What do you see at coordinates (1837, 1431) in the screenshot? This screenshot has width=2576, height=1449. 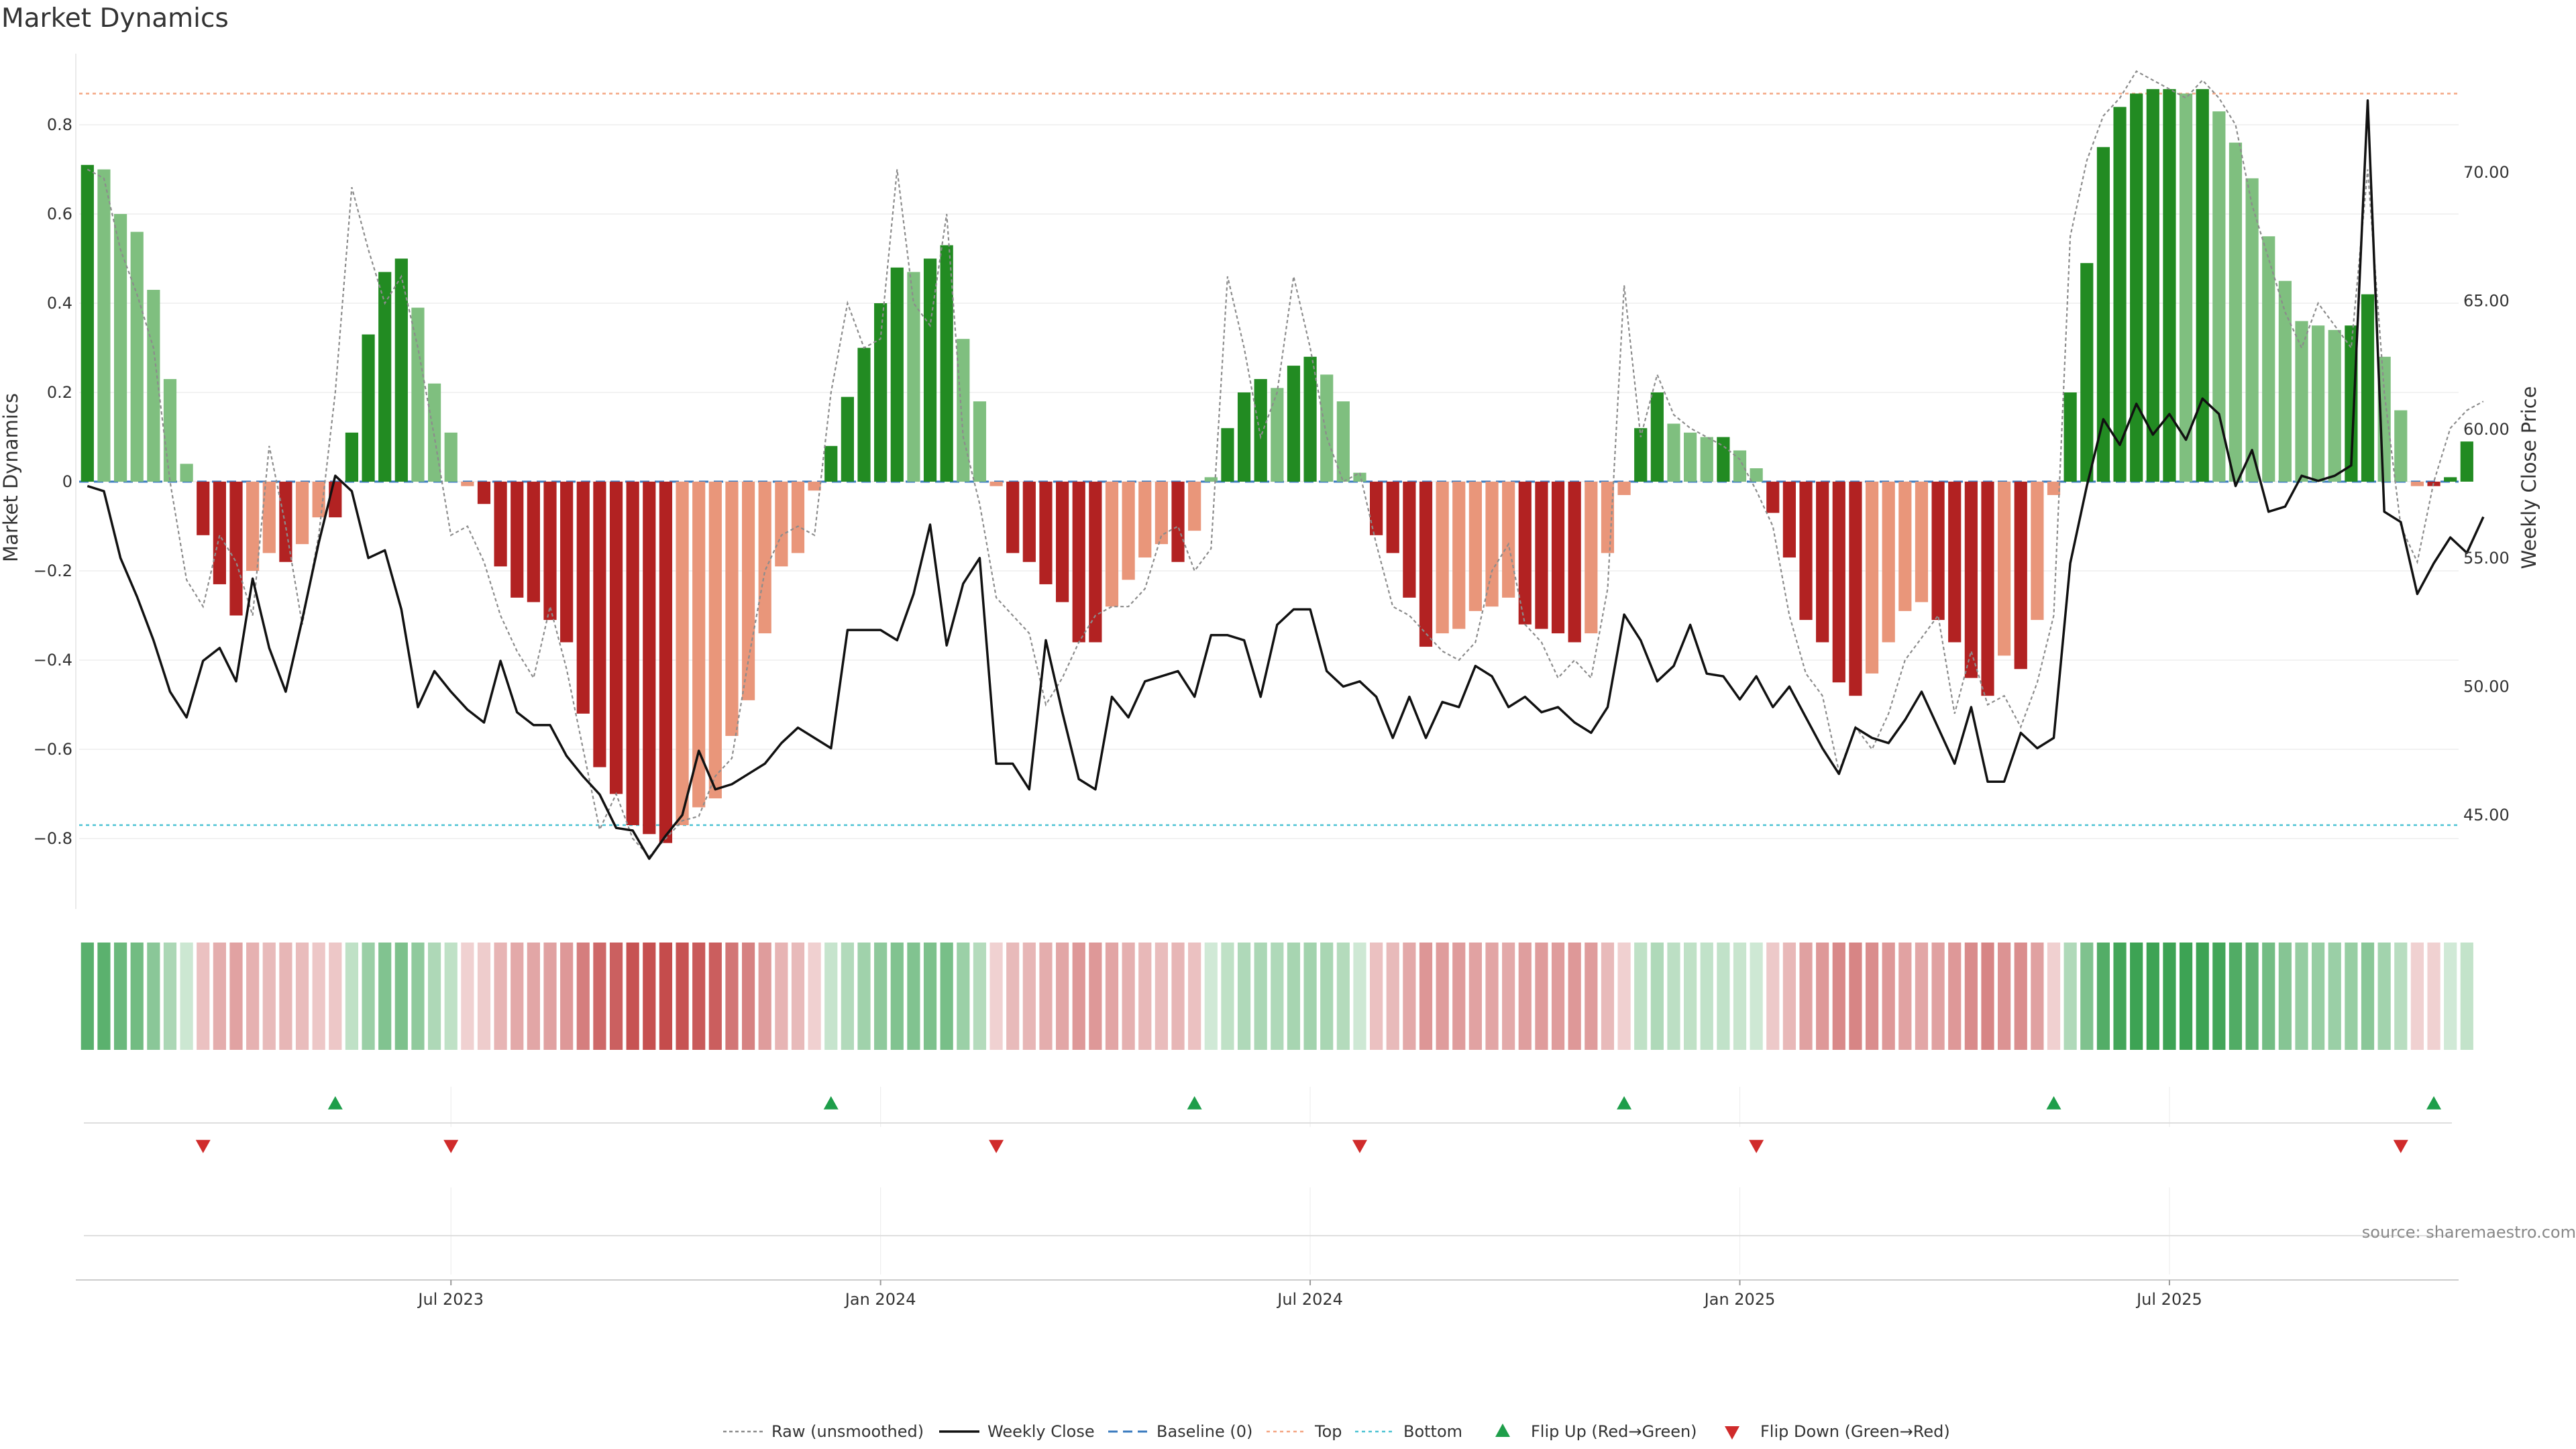 I see `legend-item: Flip Down (Green→Red)` at bounding box center [1837, 1431].